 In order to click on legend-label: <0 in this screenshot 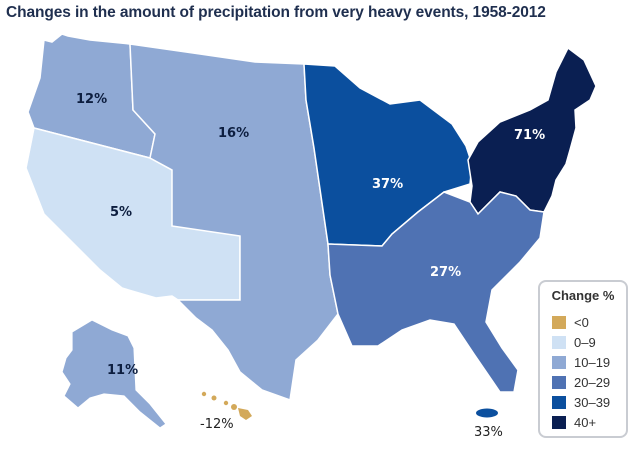, I will do `click(581, 322)`.